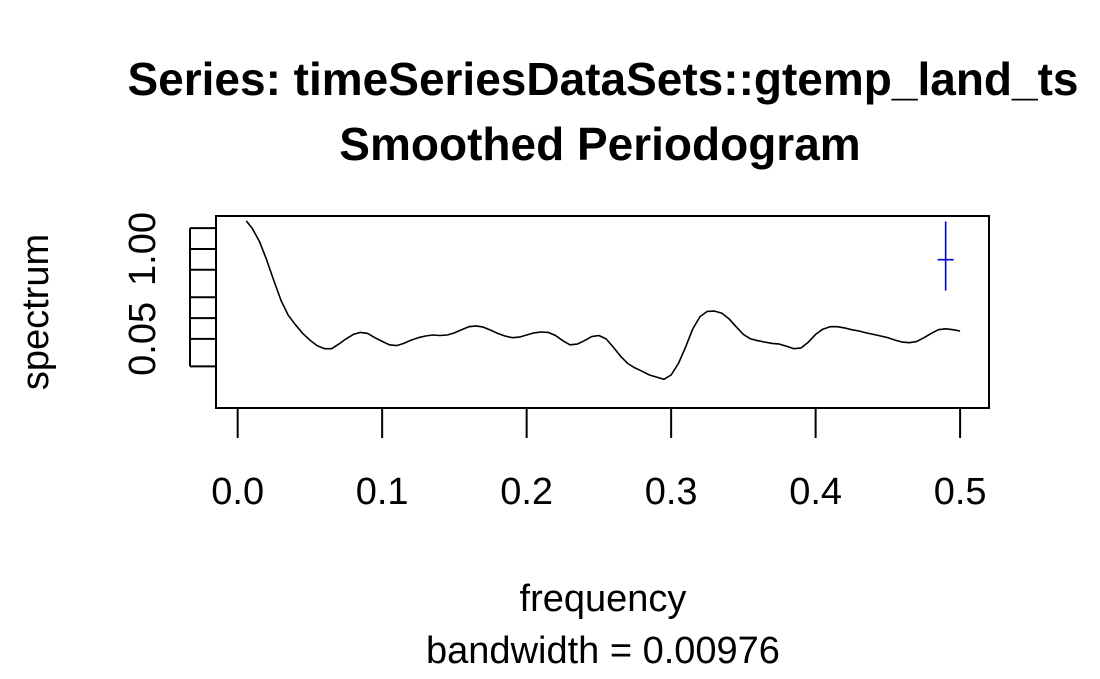 The image size is (1100, 679). Describe the element at coordinates (599, 460) in the screenshot. I see `x-axis: 0.0 0.1 0.2 0.3 0.4 0.5` at that location.